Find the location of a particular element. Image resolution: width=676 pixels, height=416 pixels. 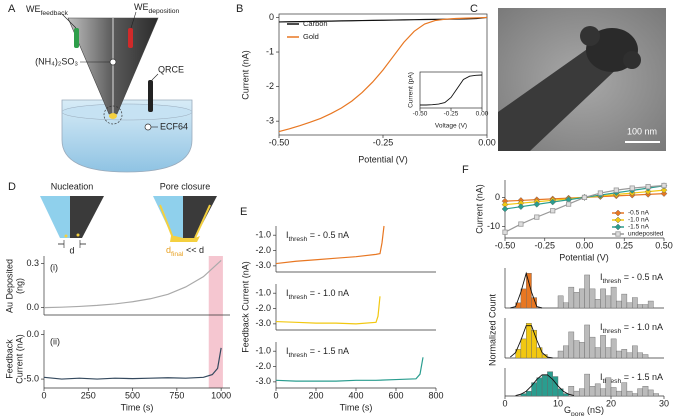

y-axis-label: Current (pA) is located at coordinates (411, 90).